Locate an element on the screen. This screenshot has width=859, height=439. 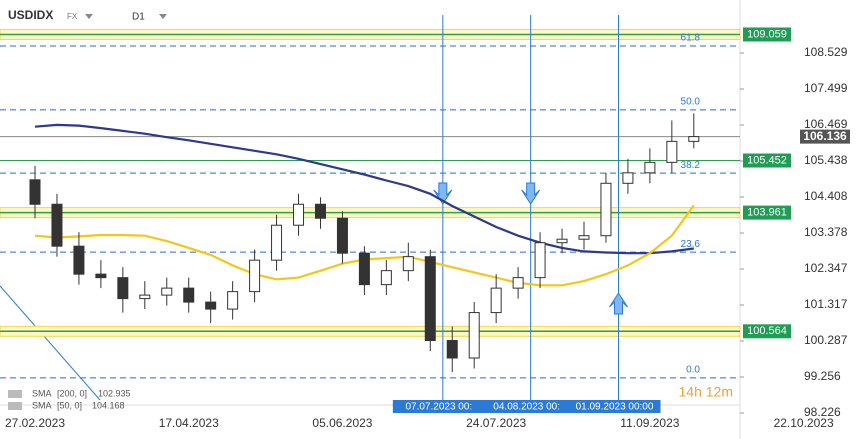
legend-params: [50, 0] is located at coordinates (69, 405).